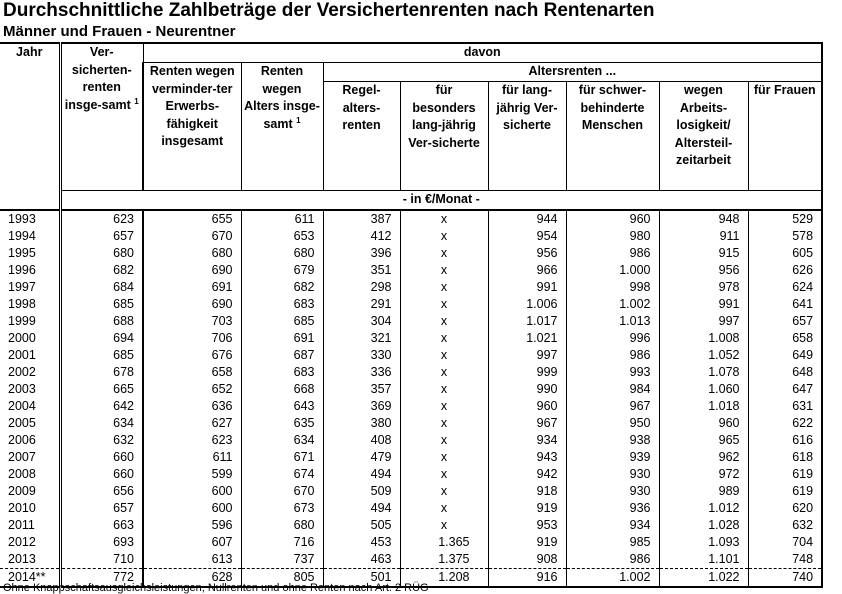 This screenshot has width=842, height=594. I want to click on cell-value: 505, so click(361, 525).